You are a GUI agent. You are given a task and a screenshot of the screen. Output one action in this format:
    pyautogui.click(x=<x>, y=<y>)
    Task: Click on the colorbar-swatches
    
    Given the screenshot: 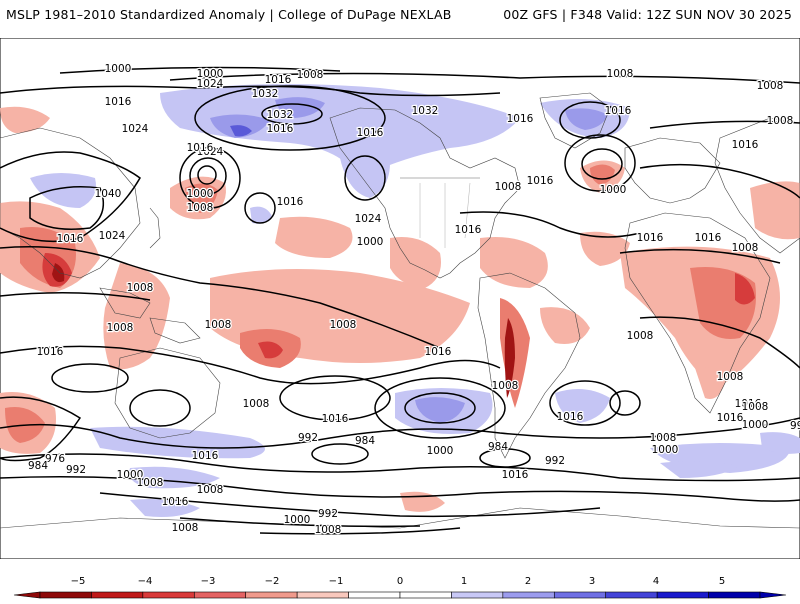 What is the action you would take?
    pyautogui.click(x=400, y=595)
    